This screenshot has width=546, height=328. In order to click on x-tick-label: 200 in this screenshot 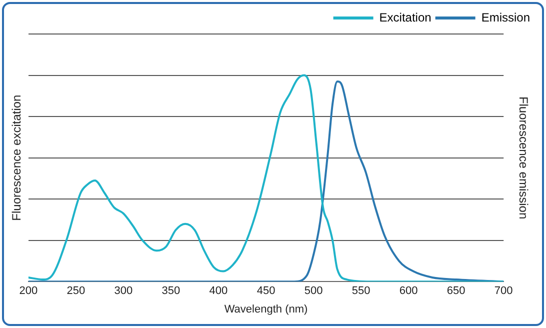, I will do `click(28, 291)`.